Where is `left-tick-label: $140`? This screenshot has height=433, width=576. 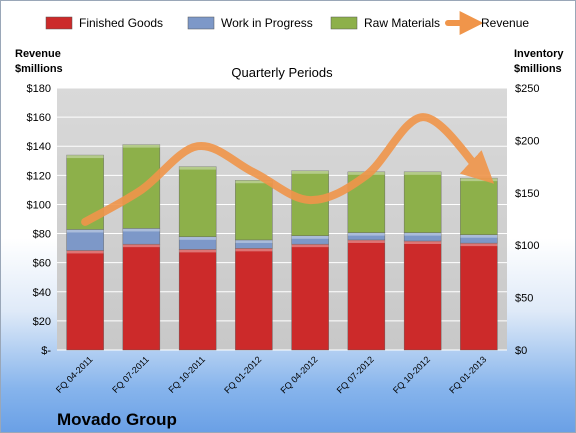 left-tick-label: $140 is located at coordinates (39, 147).